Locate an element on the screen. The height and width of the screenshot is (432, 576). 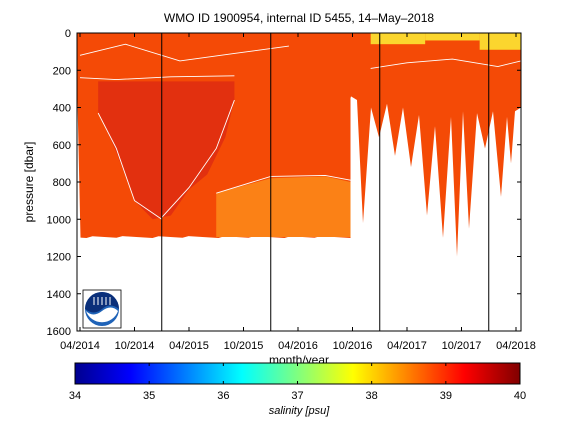
y-tick-label: 1200 is located at coordinates (59, 258).